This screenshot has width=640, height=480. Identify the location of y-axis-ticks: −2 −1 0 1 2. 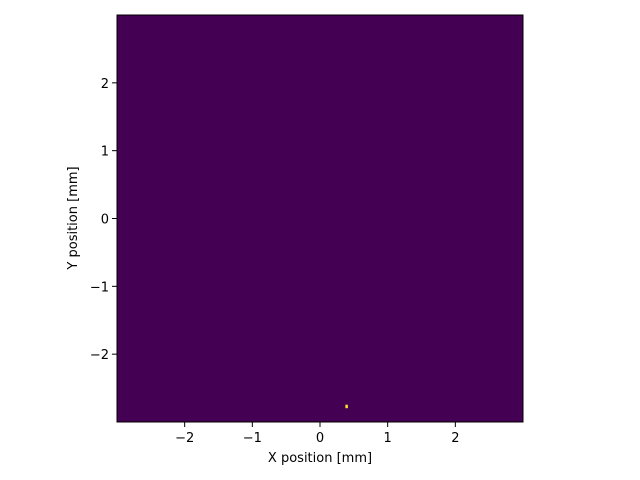
(103, 220).